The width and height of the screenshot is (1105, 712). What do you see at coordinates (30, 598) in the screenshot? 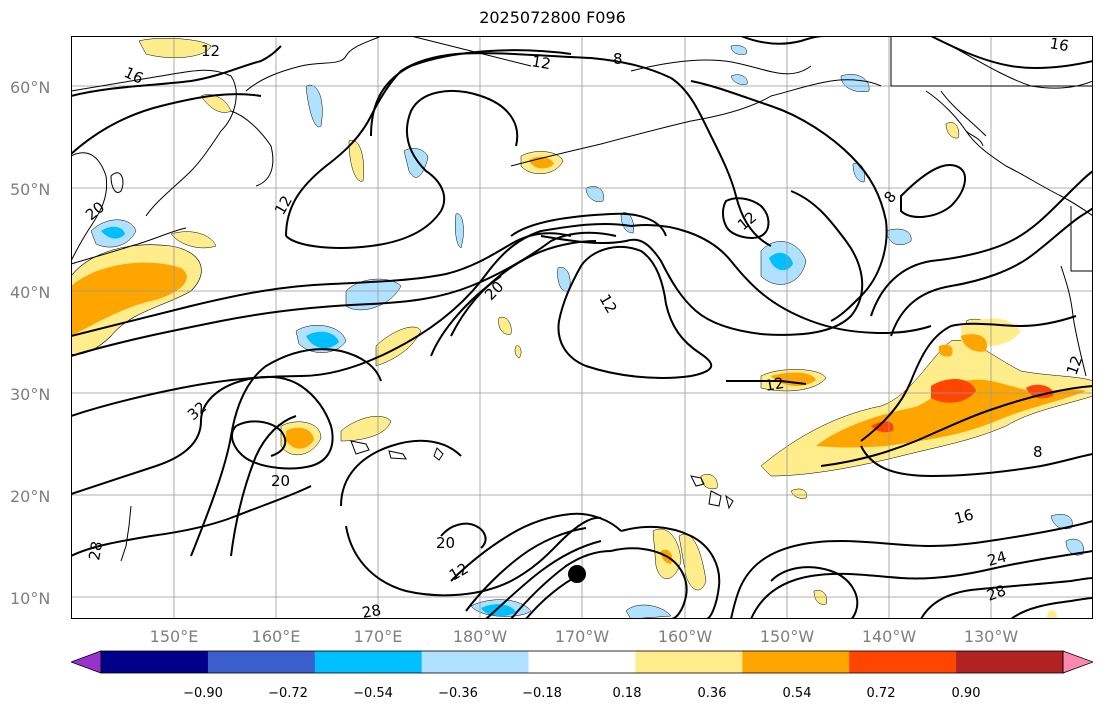
I see `lat-label-10n: 10°N` at bounding box center [30, 598].